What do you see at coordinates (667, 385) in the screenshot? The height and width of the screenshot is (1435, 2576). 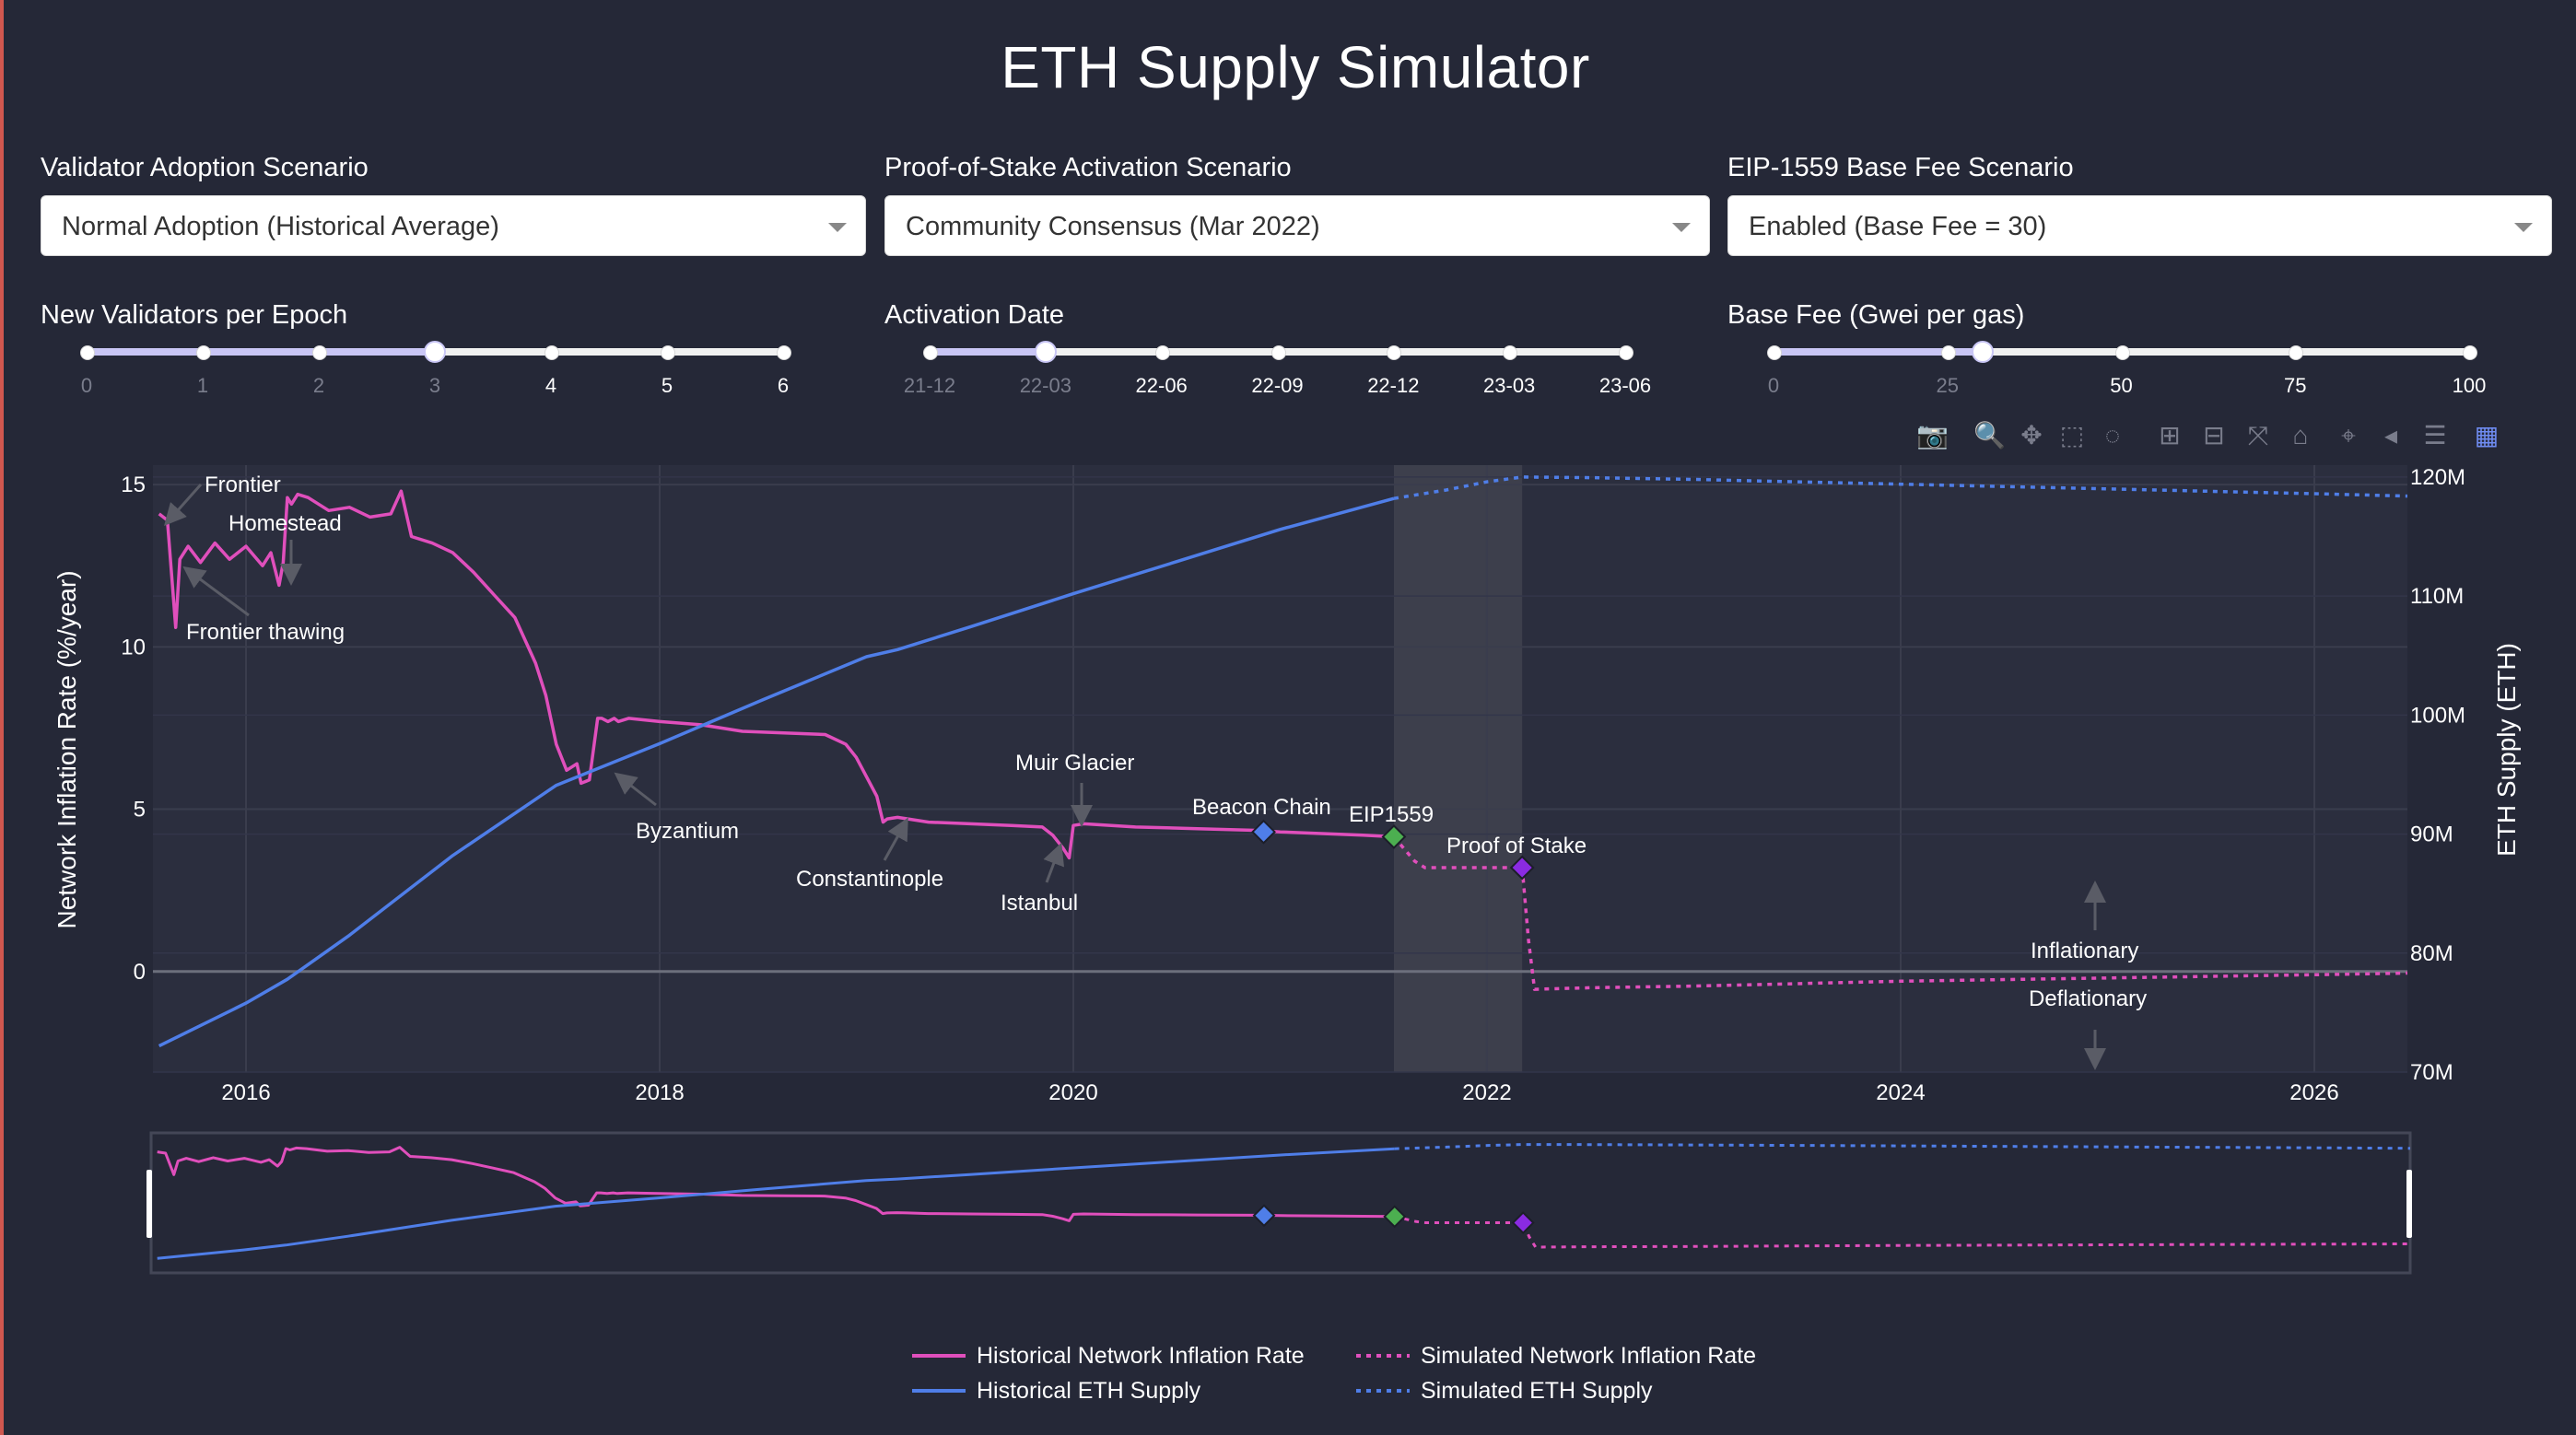 I see `slider-mark: 5` at bounding box center [667, 385].